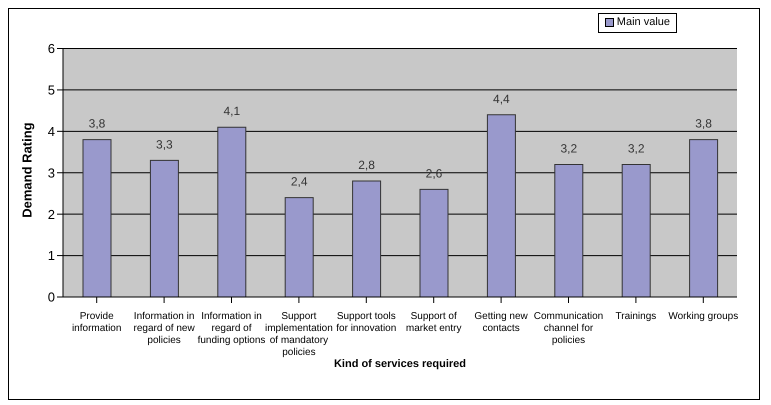 The height and width of the screenshot is (405, 771). I want to click on y-axis-title: Demand Rating, so click(27, 170).